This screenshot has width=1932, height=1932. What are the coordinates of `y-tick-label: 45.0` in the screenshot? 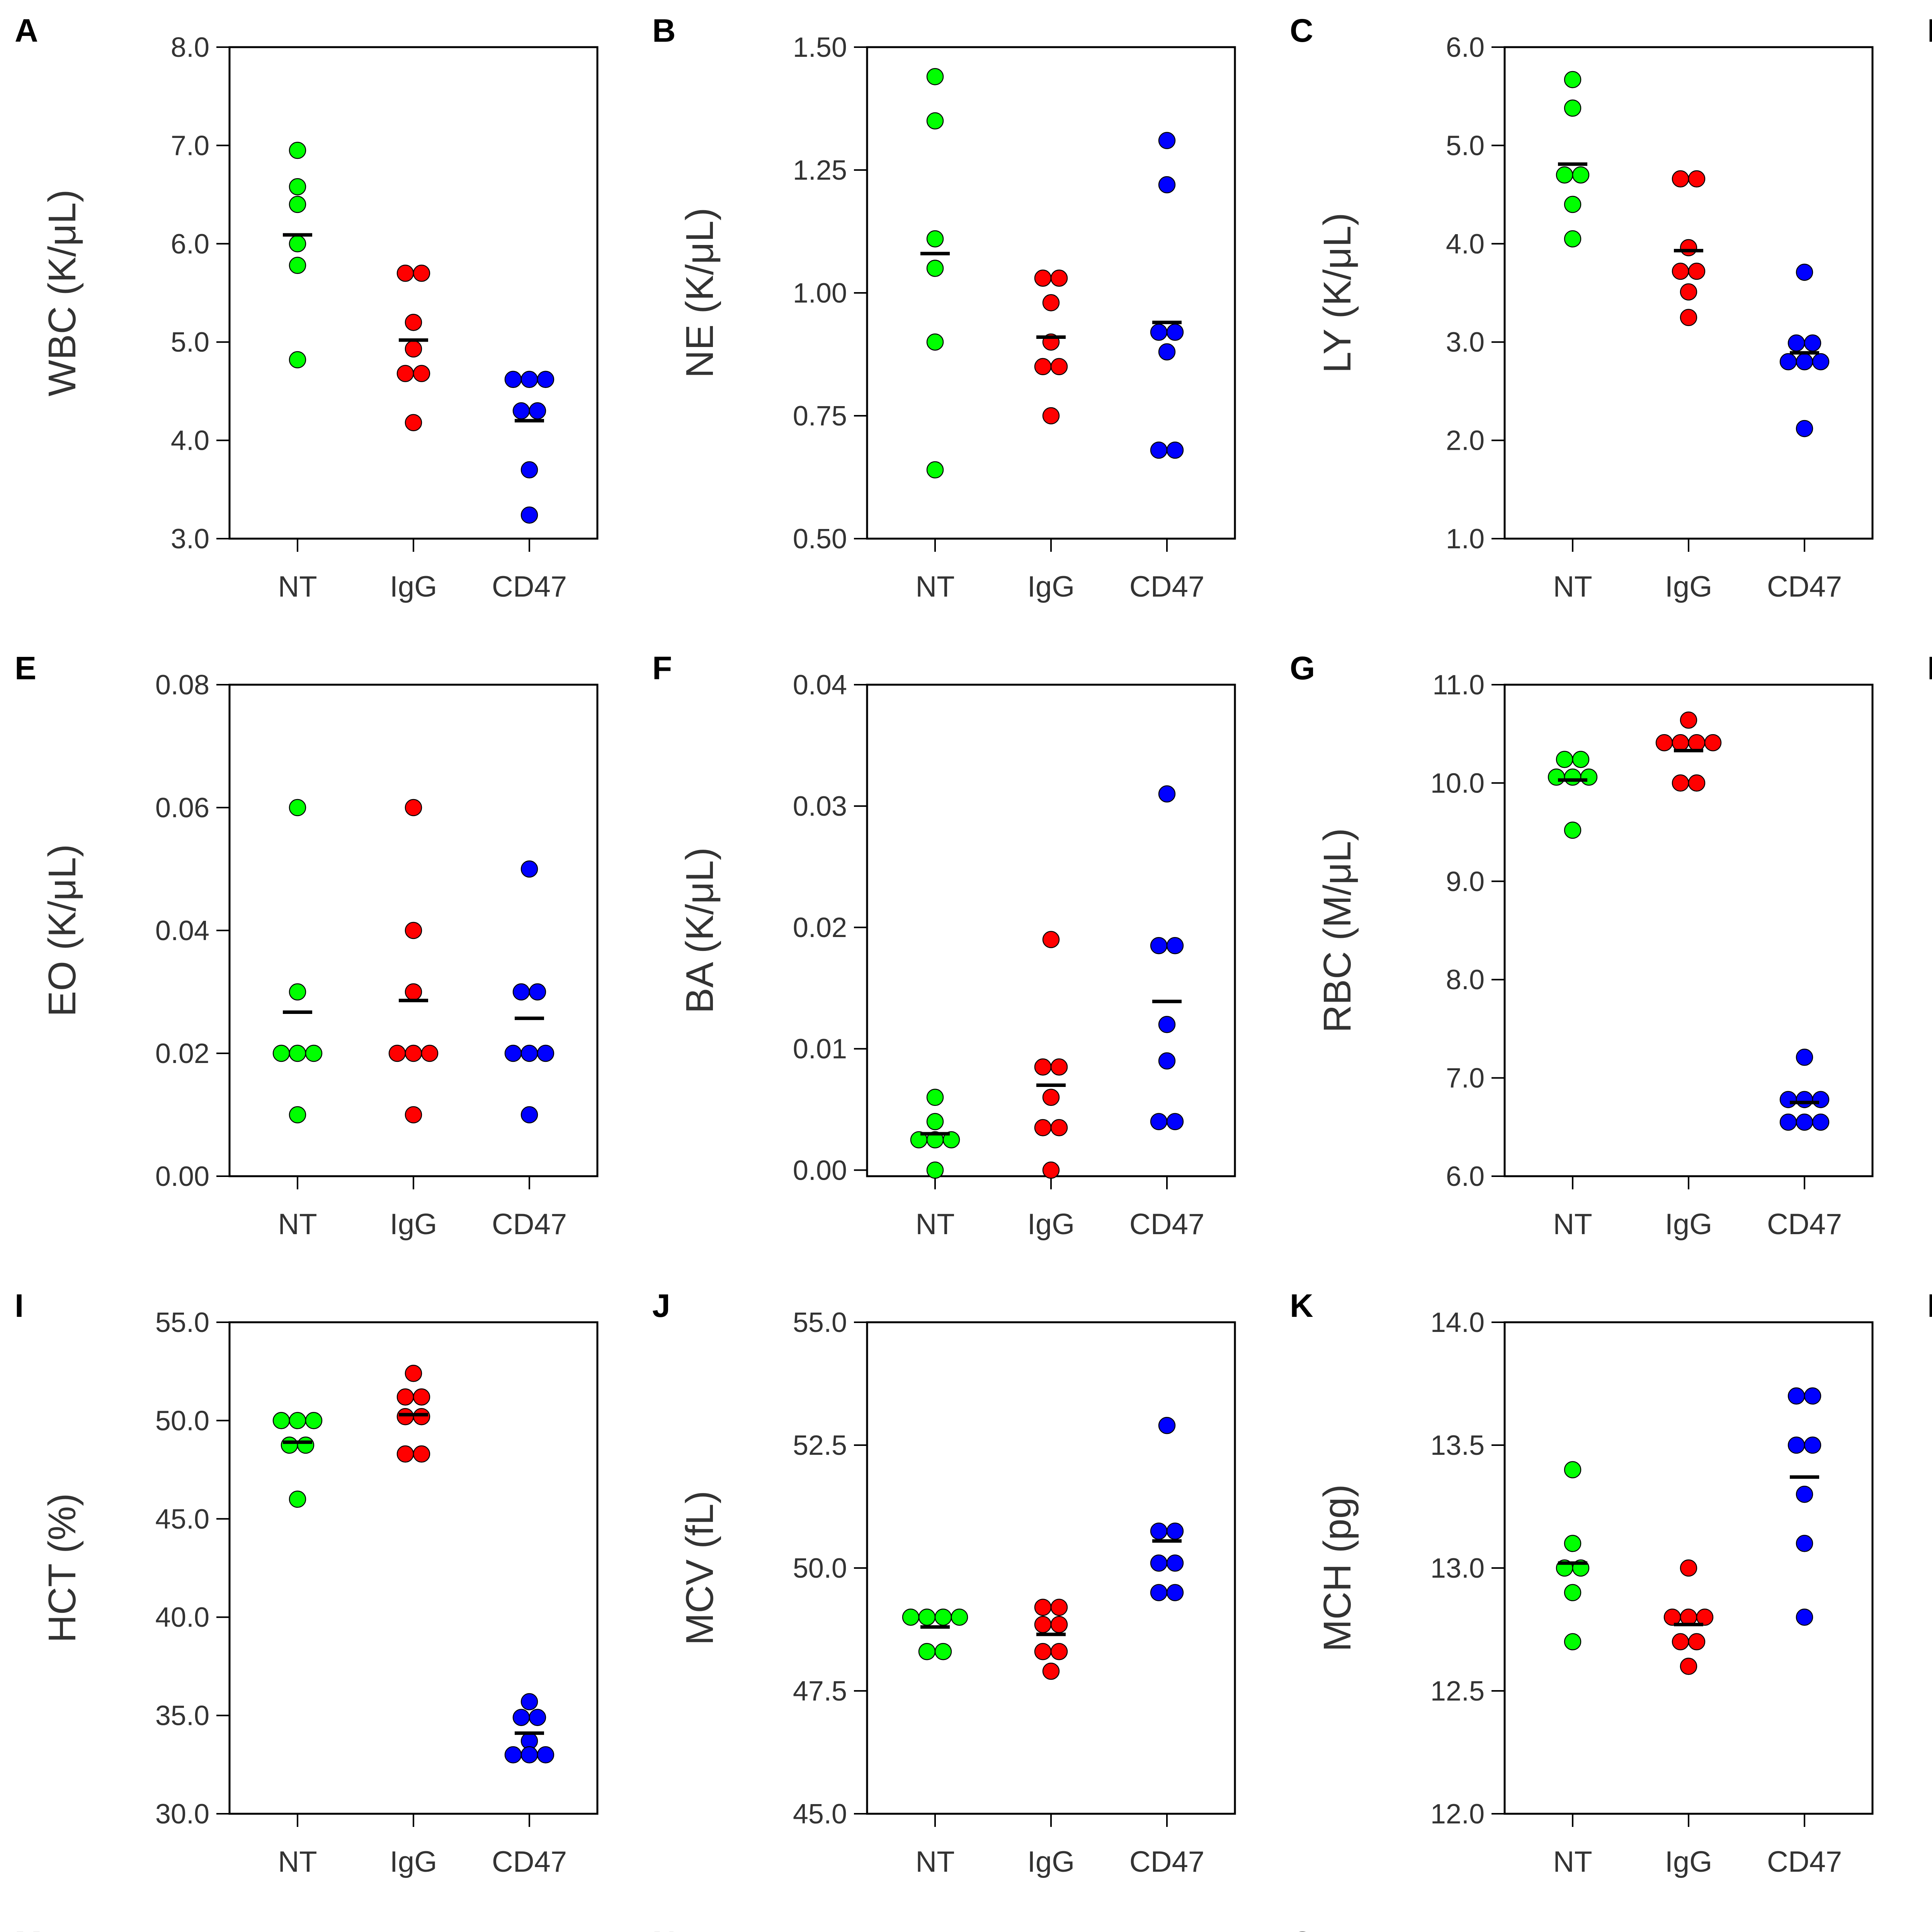 It's located at (820, 1814).